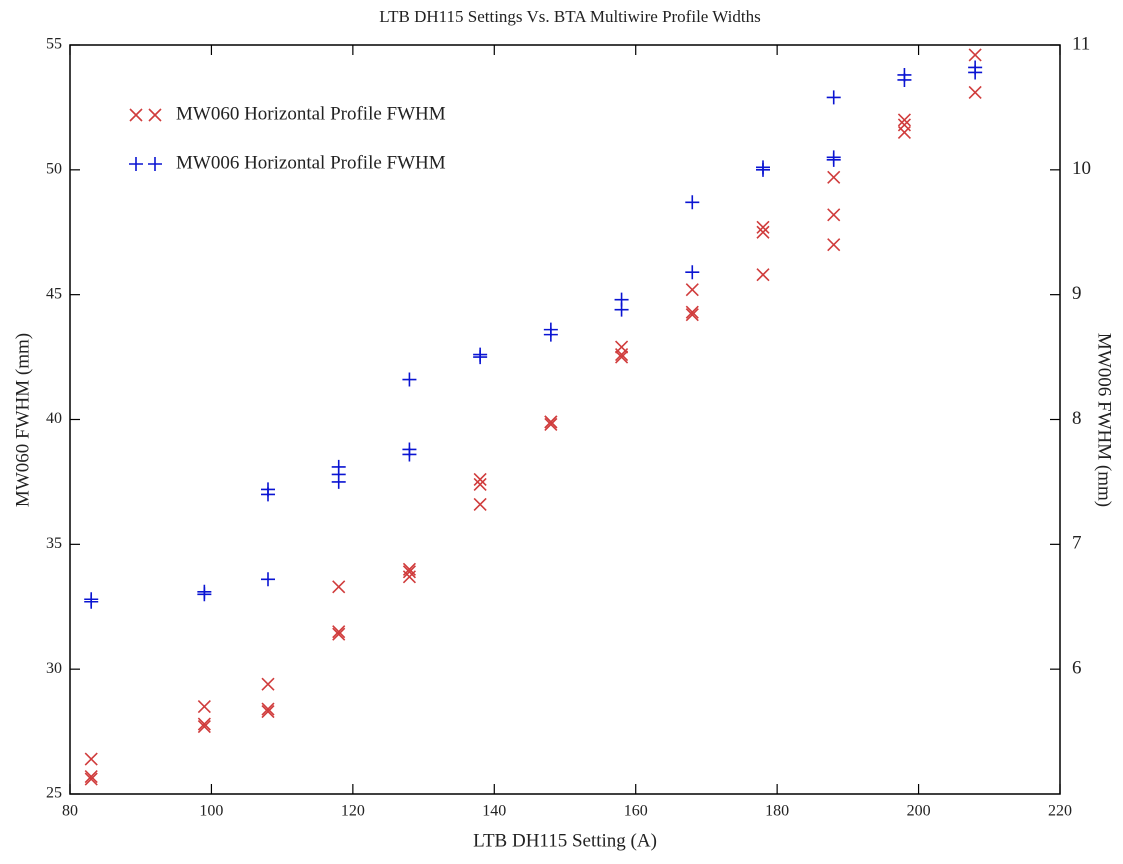 The width and height of the screenshot is (1123, 864). What do you see at coordinates (22, 420) in the screenshot?
I see `y-axis-label: MW060 FWHM (mm)` at bounding box center [22, 420].